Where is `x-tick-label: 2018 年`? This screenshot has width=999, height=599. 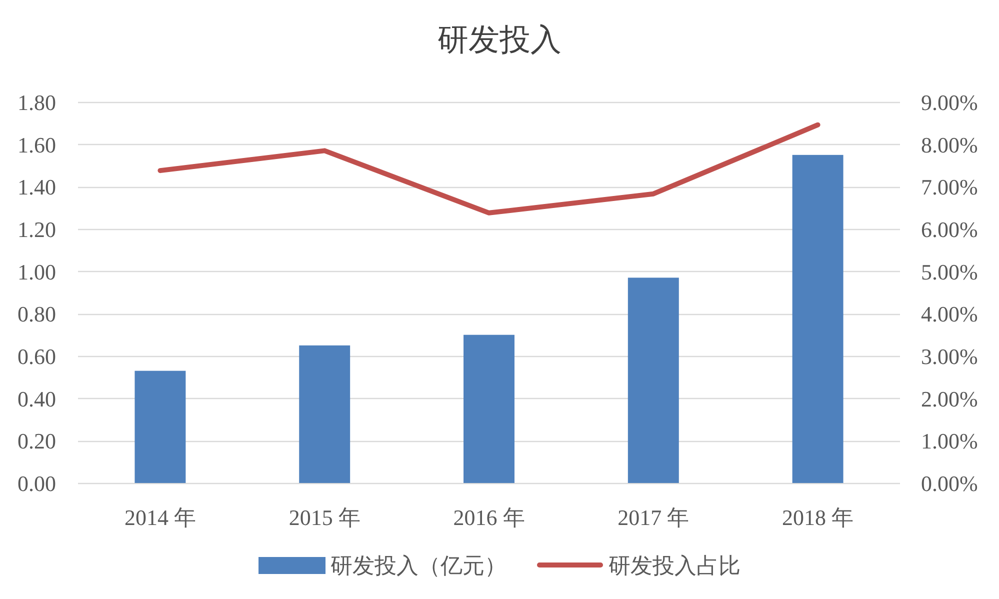 x-tick-label: 2018 年 is located at coordinates (818, 517).